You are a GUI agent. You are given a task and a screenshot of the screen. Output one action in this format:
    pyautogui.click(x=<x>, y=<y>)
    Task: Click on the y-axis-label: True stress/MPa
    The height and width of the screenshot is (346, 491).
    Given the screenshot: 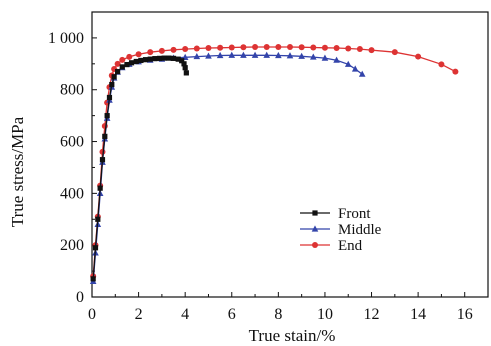 What is the action you would take?
    pyautogui.click(x=17, y=171)
    